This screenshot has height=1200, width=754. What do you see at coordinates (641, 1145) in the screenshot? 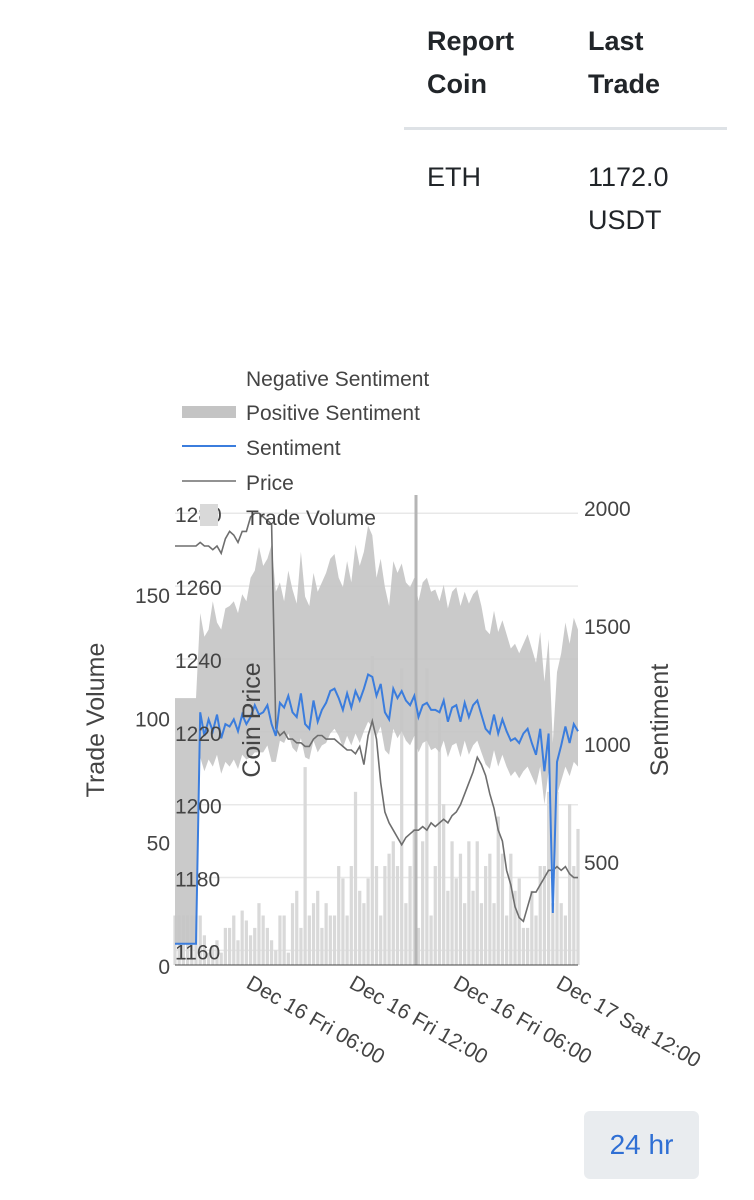
I see `range-24hr-button: 24 hr` at bounding box center [641, 1145].